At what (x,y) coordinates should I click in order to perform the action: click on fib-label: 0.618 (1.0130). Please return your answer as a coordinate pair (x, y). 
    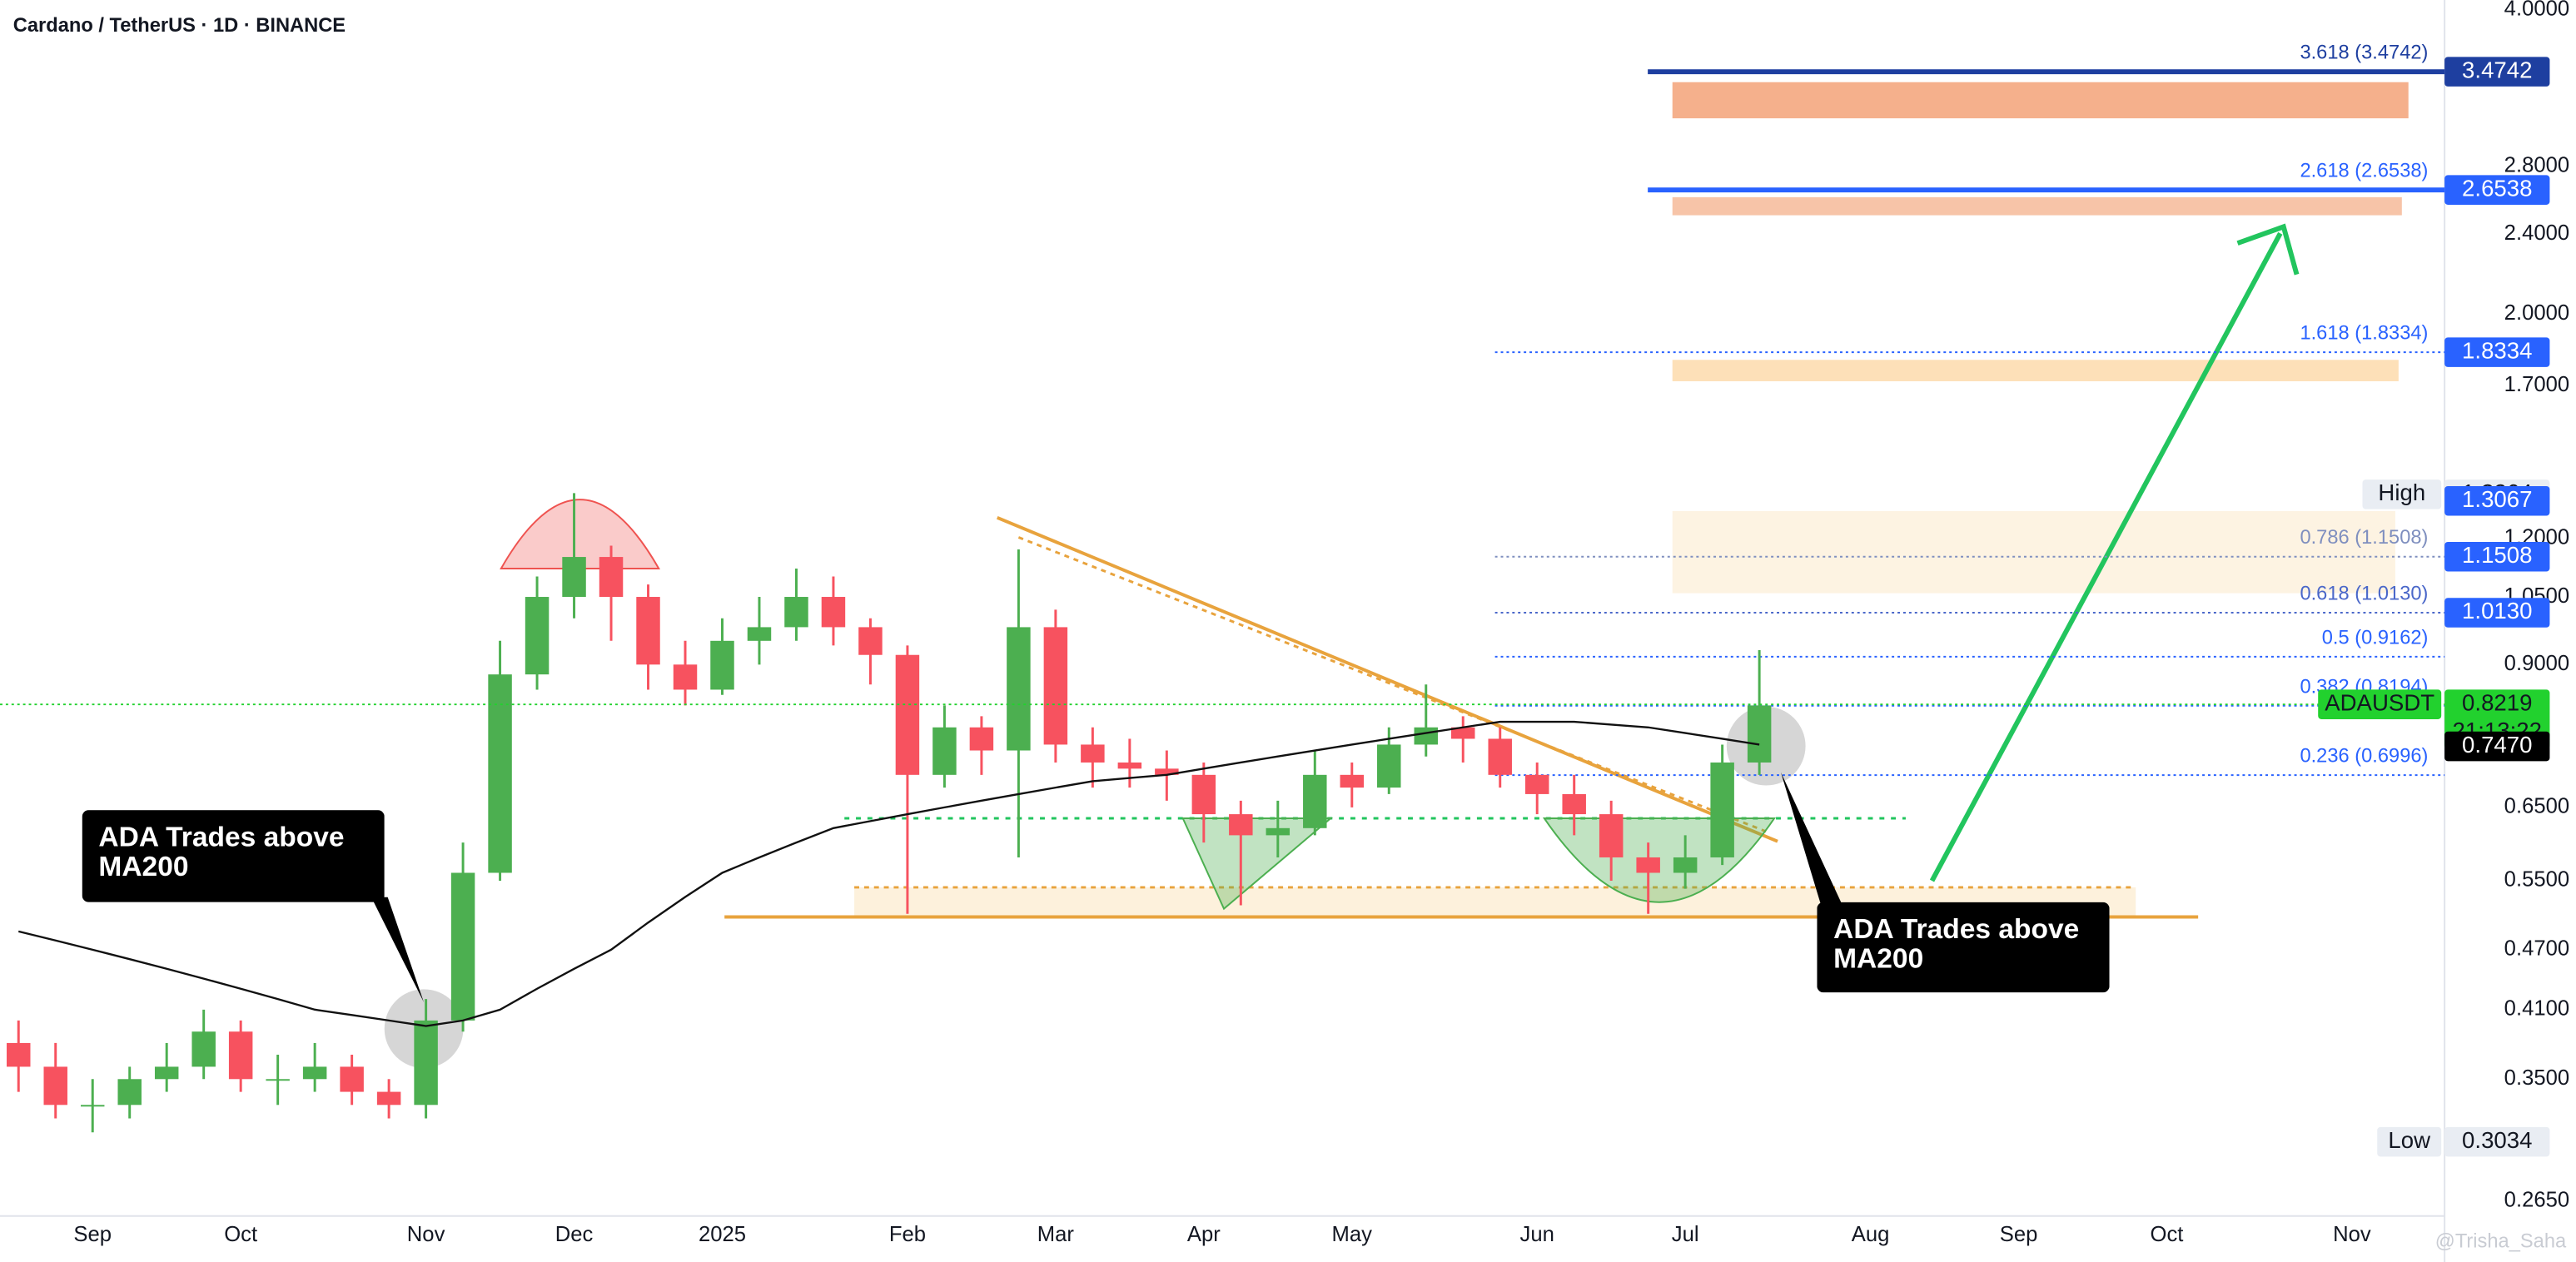
    Looking at the image, I should click on (2364, 594).